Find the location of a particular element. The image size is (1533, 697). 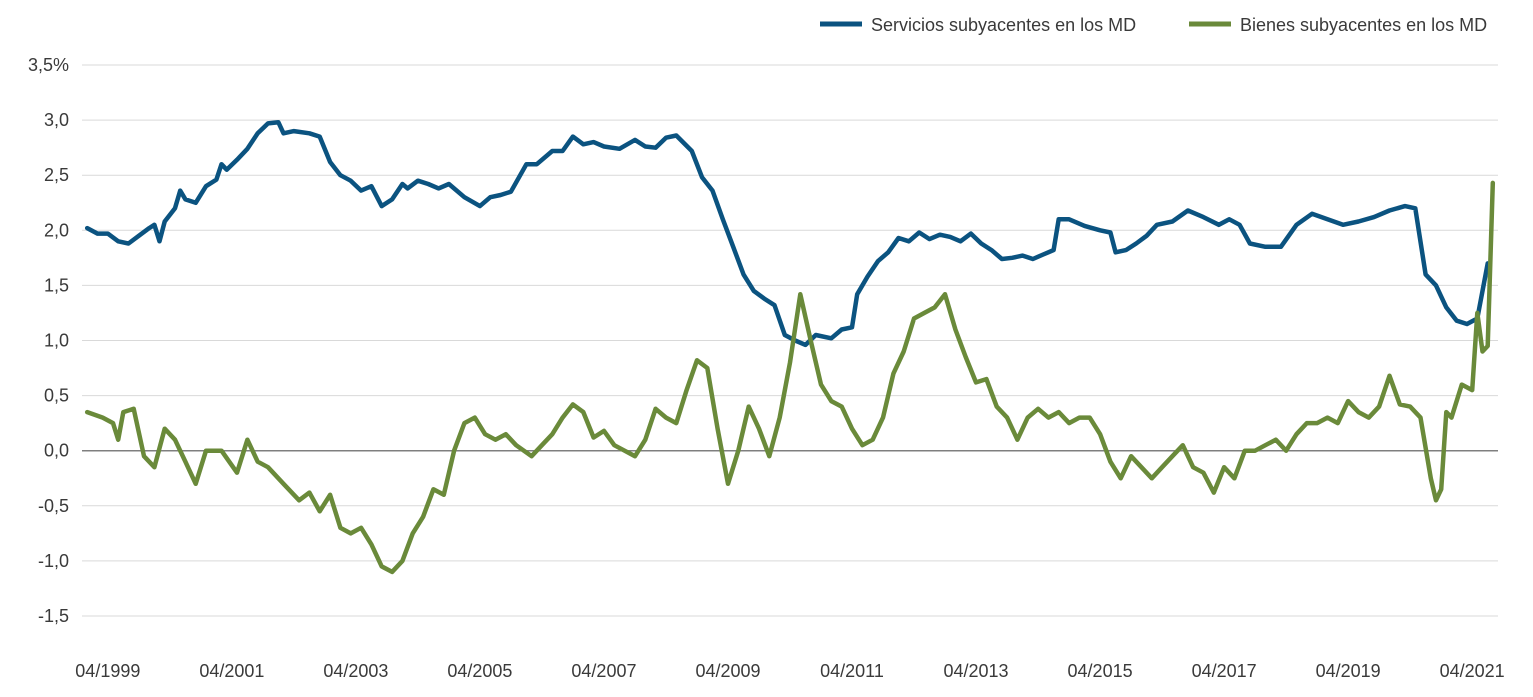

x-tick-label: 04/2005 is located at coordinates (479, 671).